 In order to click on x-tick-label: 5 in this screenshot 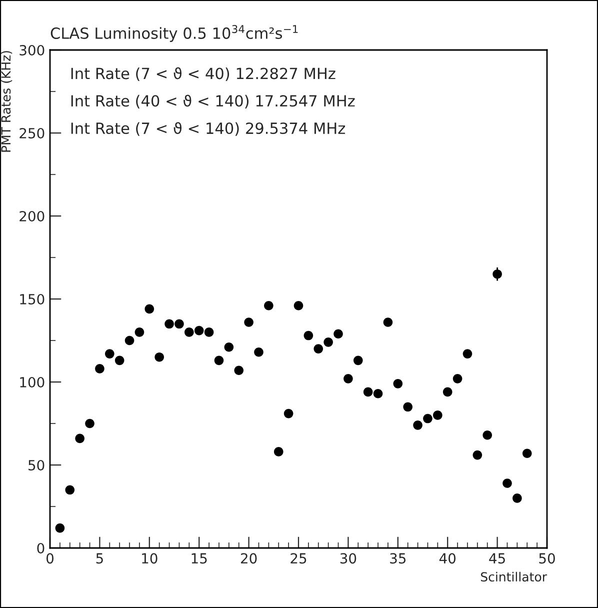, I will do `click(99, 558)`.